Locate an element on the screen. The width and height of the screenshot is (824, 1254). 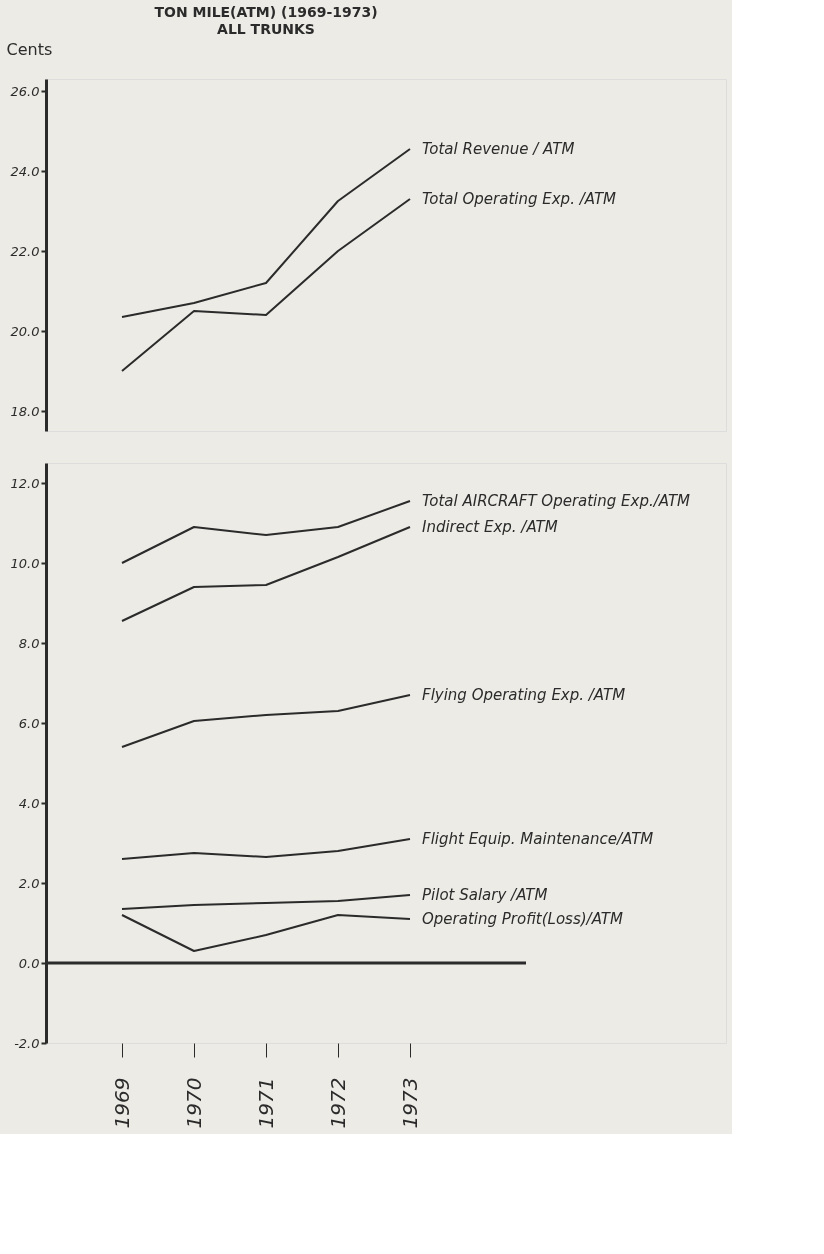
y-tick-label: 0.0 is located at coordinates (29, 963).